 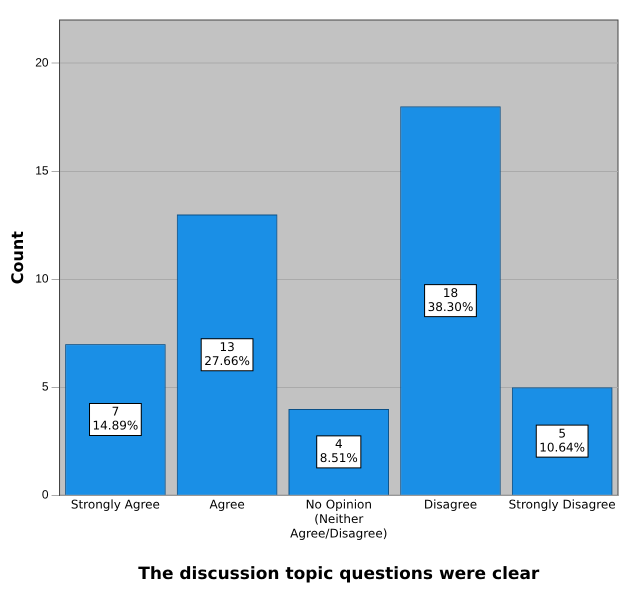 What do you see at coordinates (17, 257) in the screenshot?
I see `y-axis-title: Count` at bounding box center [17, 257].